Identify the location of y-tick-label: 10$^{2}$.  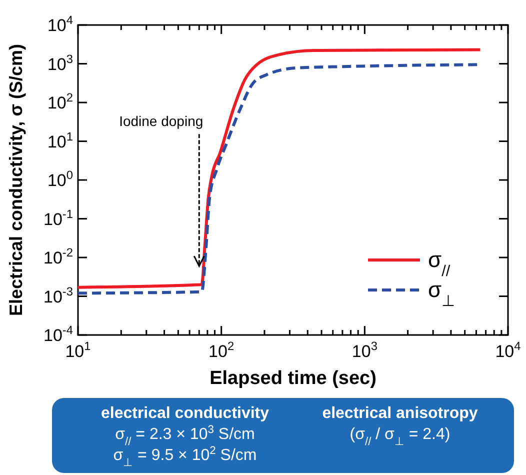
(60, 101).